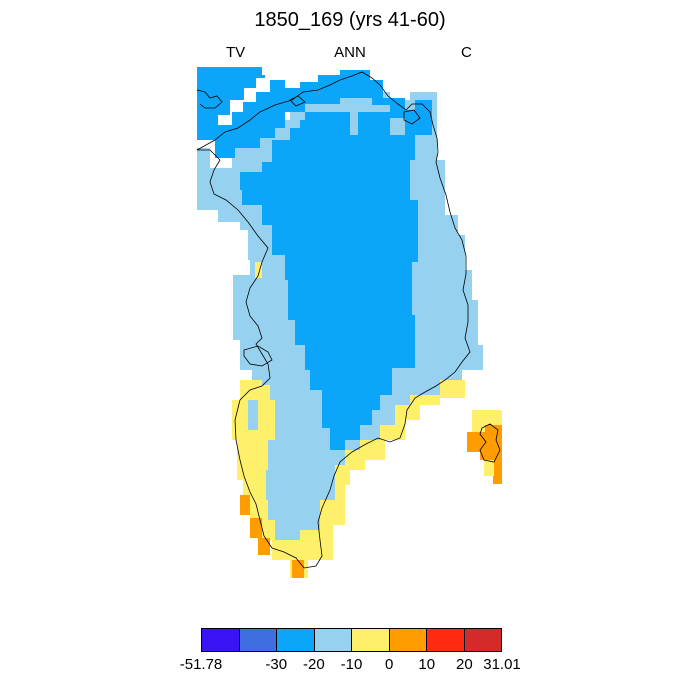  I want to click on legend-tick-label: 20, so click(464, 664).